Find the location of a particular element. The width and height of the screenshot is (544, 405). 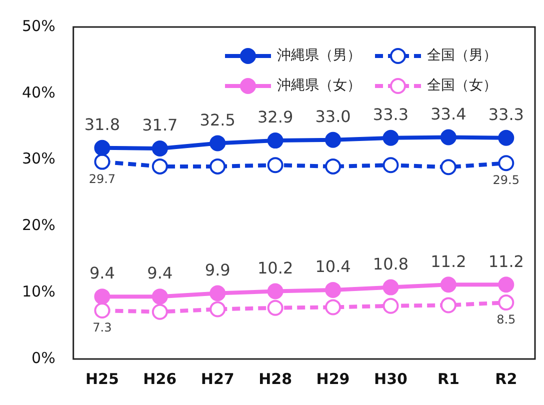

x-tick-label: H27 is located at coordinates (217, 379).